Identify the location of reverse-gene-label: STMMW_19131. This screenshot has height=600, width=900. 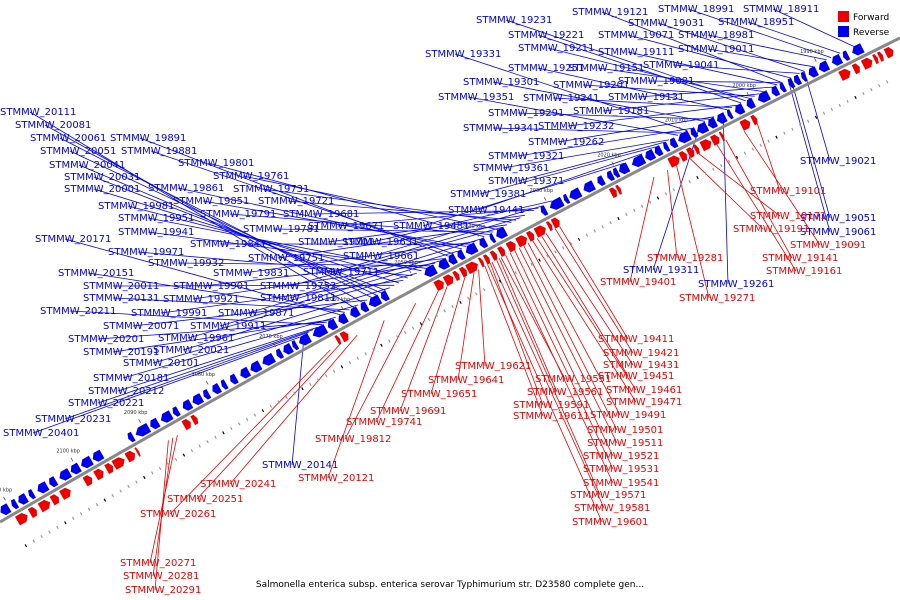
(646, 97).